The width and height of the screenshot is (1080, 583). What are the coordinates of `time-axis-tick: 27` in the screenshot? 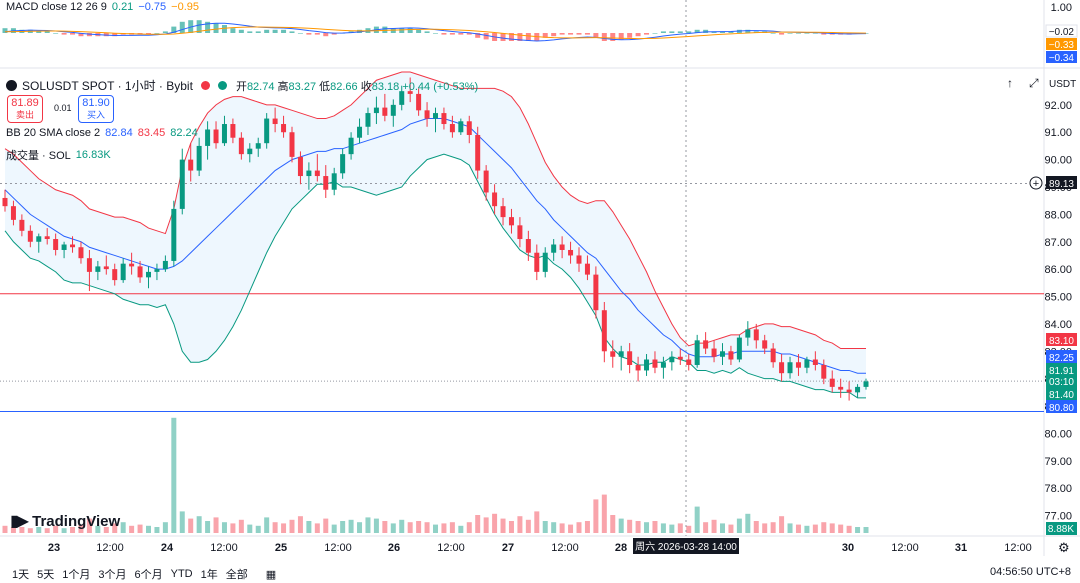 It's located at (508, 548).